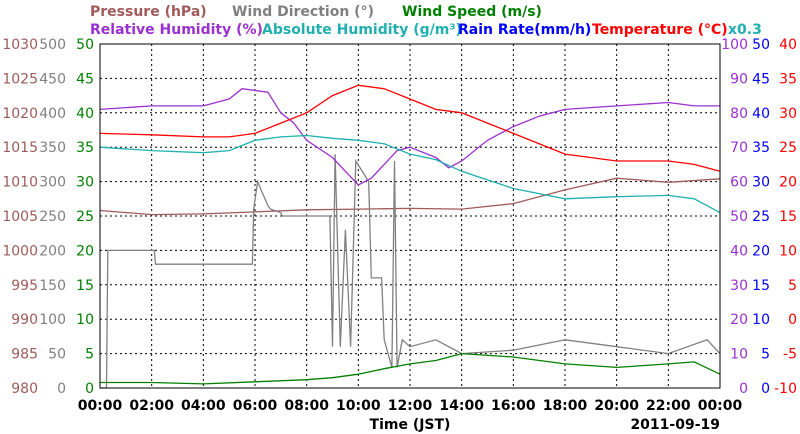 This screenshot has height=434, width=800. What do you see at coordinates (739, 355) in the screenshot?
I see `y-tick-label-humidity: 10` at bounding box center [739, 355].